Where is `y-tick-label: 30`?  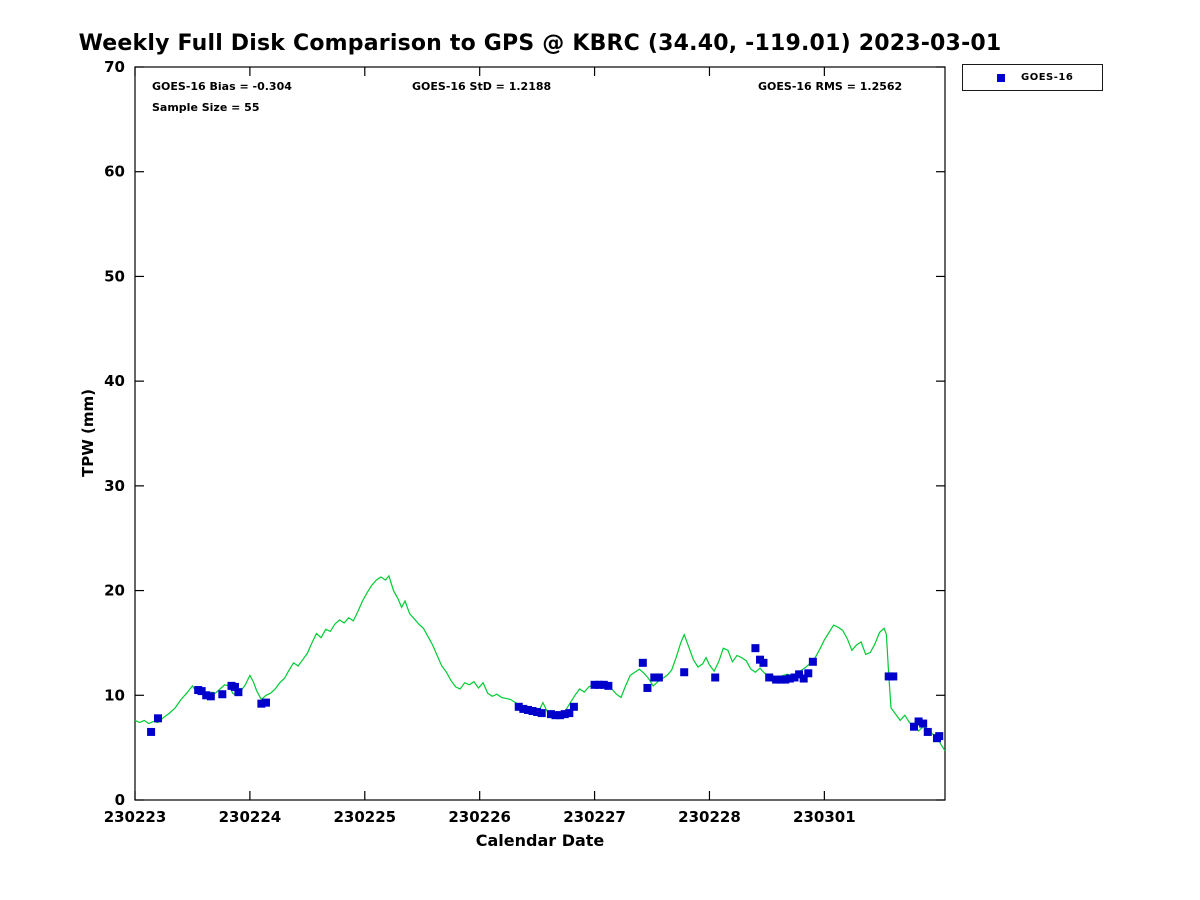
y-tick-label: 30 is located at coordinates (114, 486).